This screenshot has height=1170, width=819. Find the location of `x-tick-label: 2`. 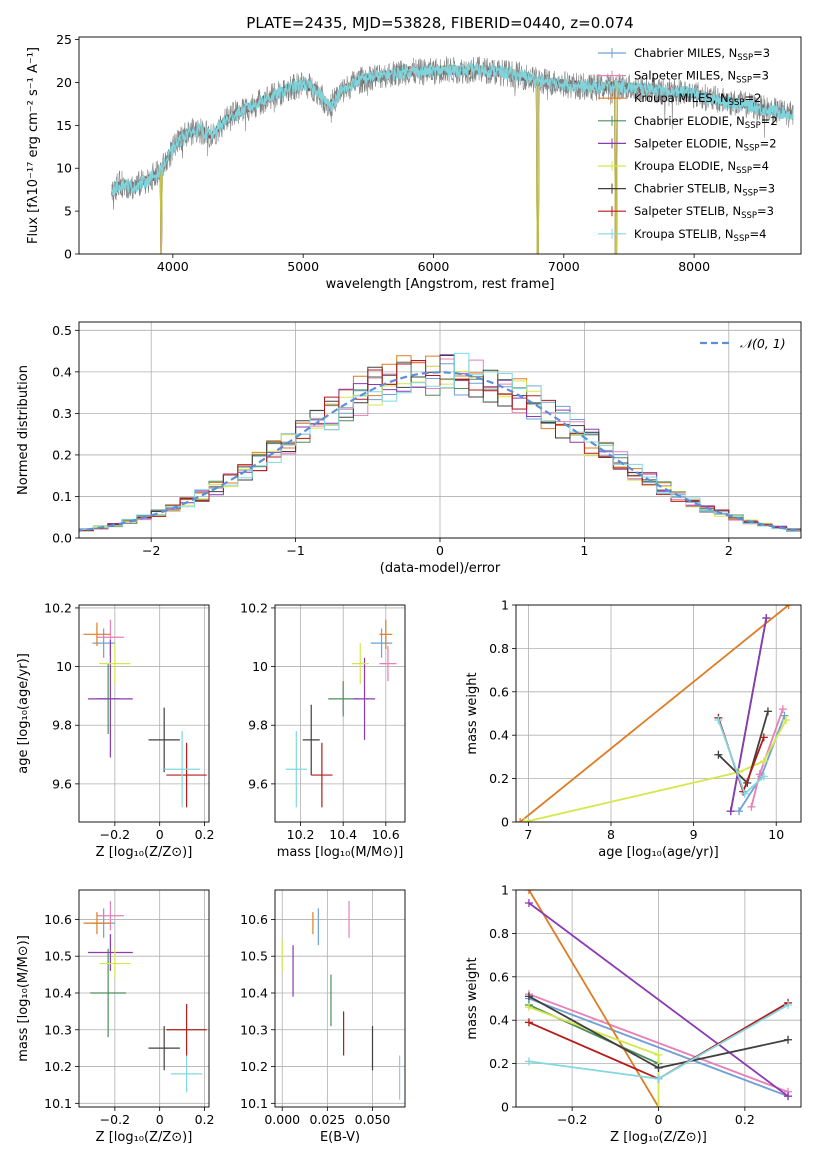

x-tick-label: 2 is located at coordinates (729, 550).